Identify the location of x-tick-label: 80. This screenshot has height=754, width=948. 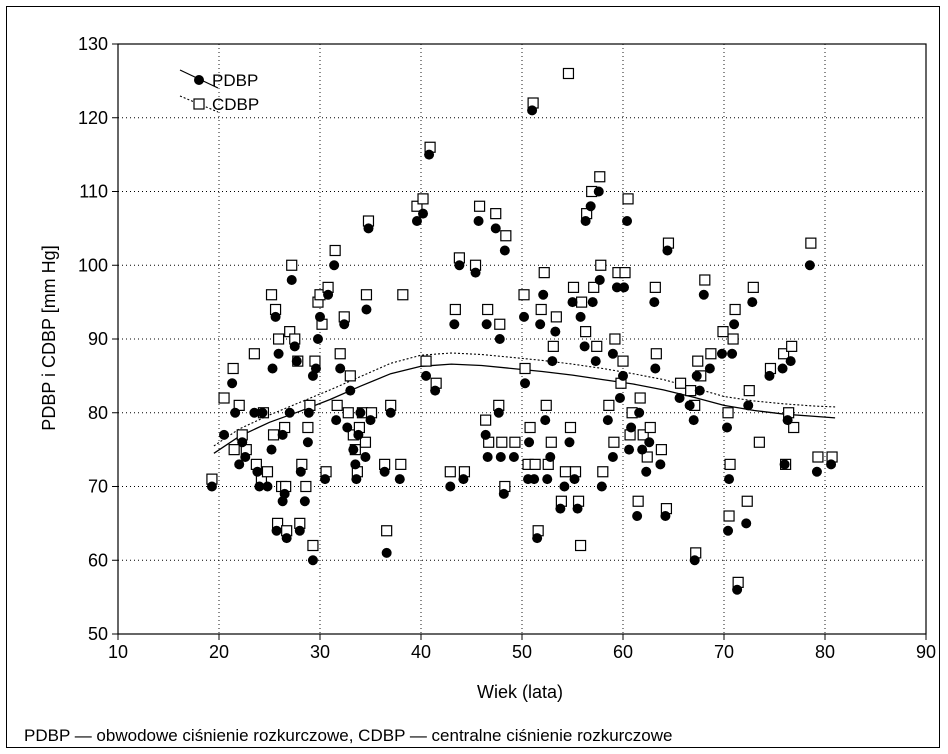
(825, 652).